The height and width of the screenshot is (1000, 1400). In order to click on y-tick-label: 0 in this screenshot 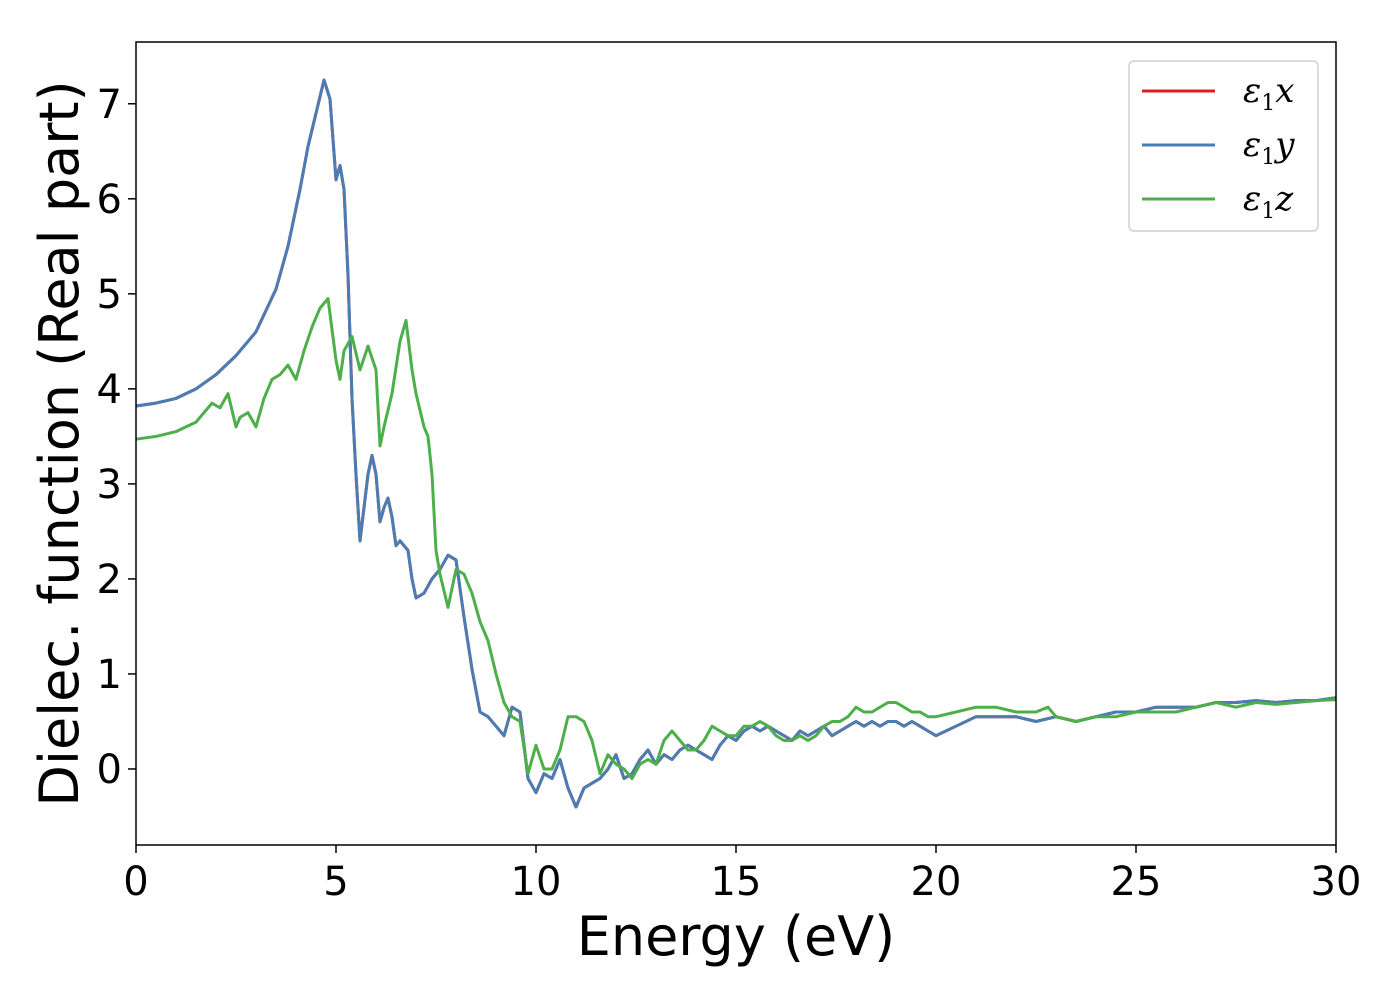, I will do `click(109, 770)`.